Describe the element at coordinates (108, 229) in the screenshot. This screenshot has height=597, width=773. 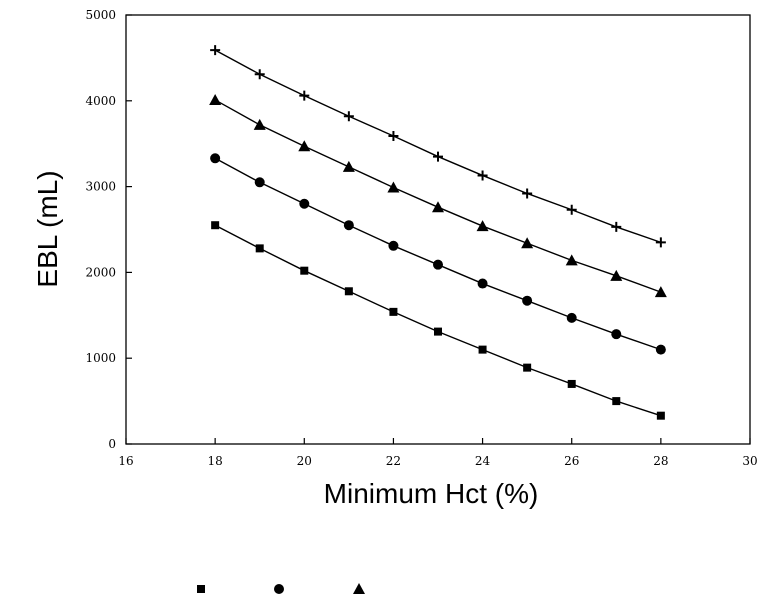
I see `y-axis-ticks: 0 1000 2000 3000 4000 5000` at that location.